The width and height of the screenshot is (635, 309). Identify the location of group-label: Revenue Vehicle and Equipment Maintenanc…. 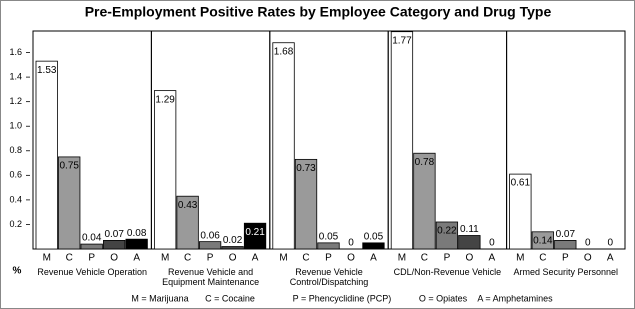
(211, 277).